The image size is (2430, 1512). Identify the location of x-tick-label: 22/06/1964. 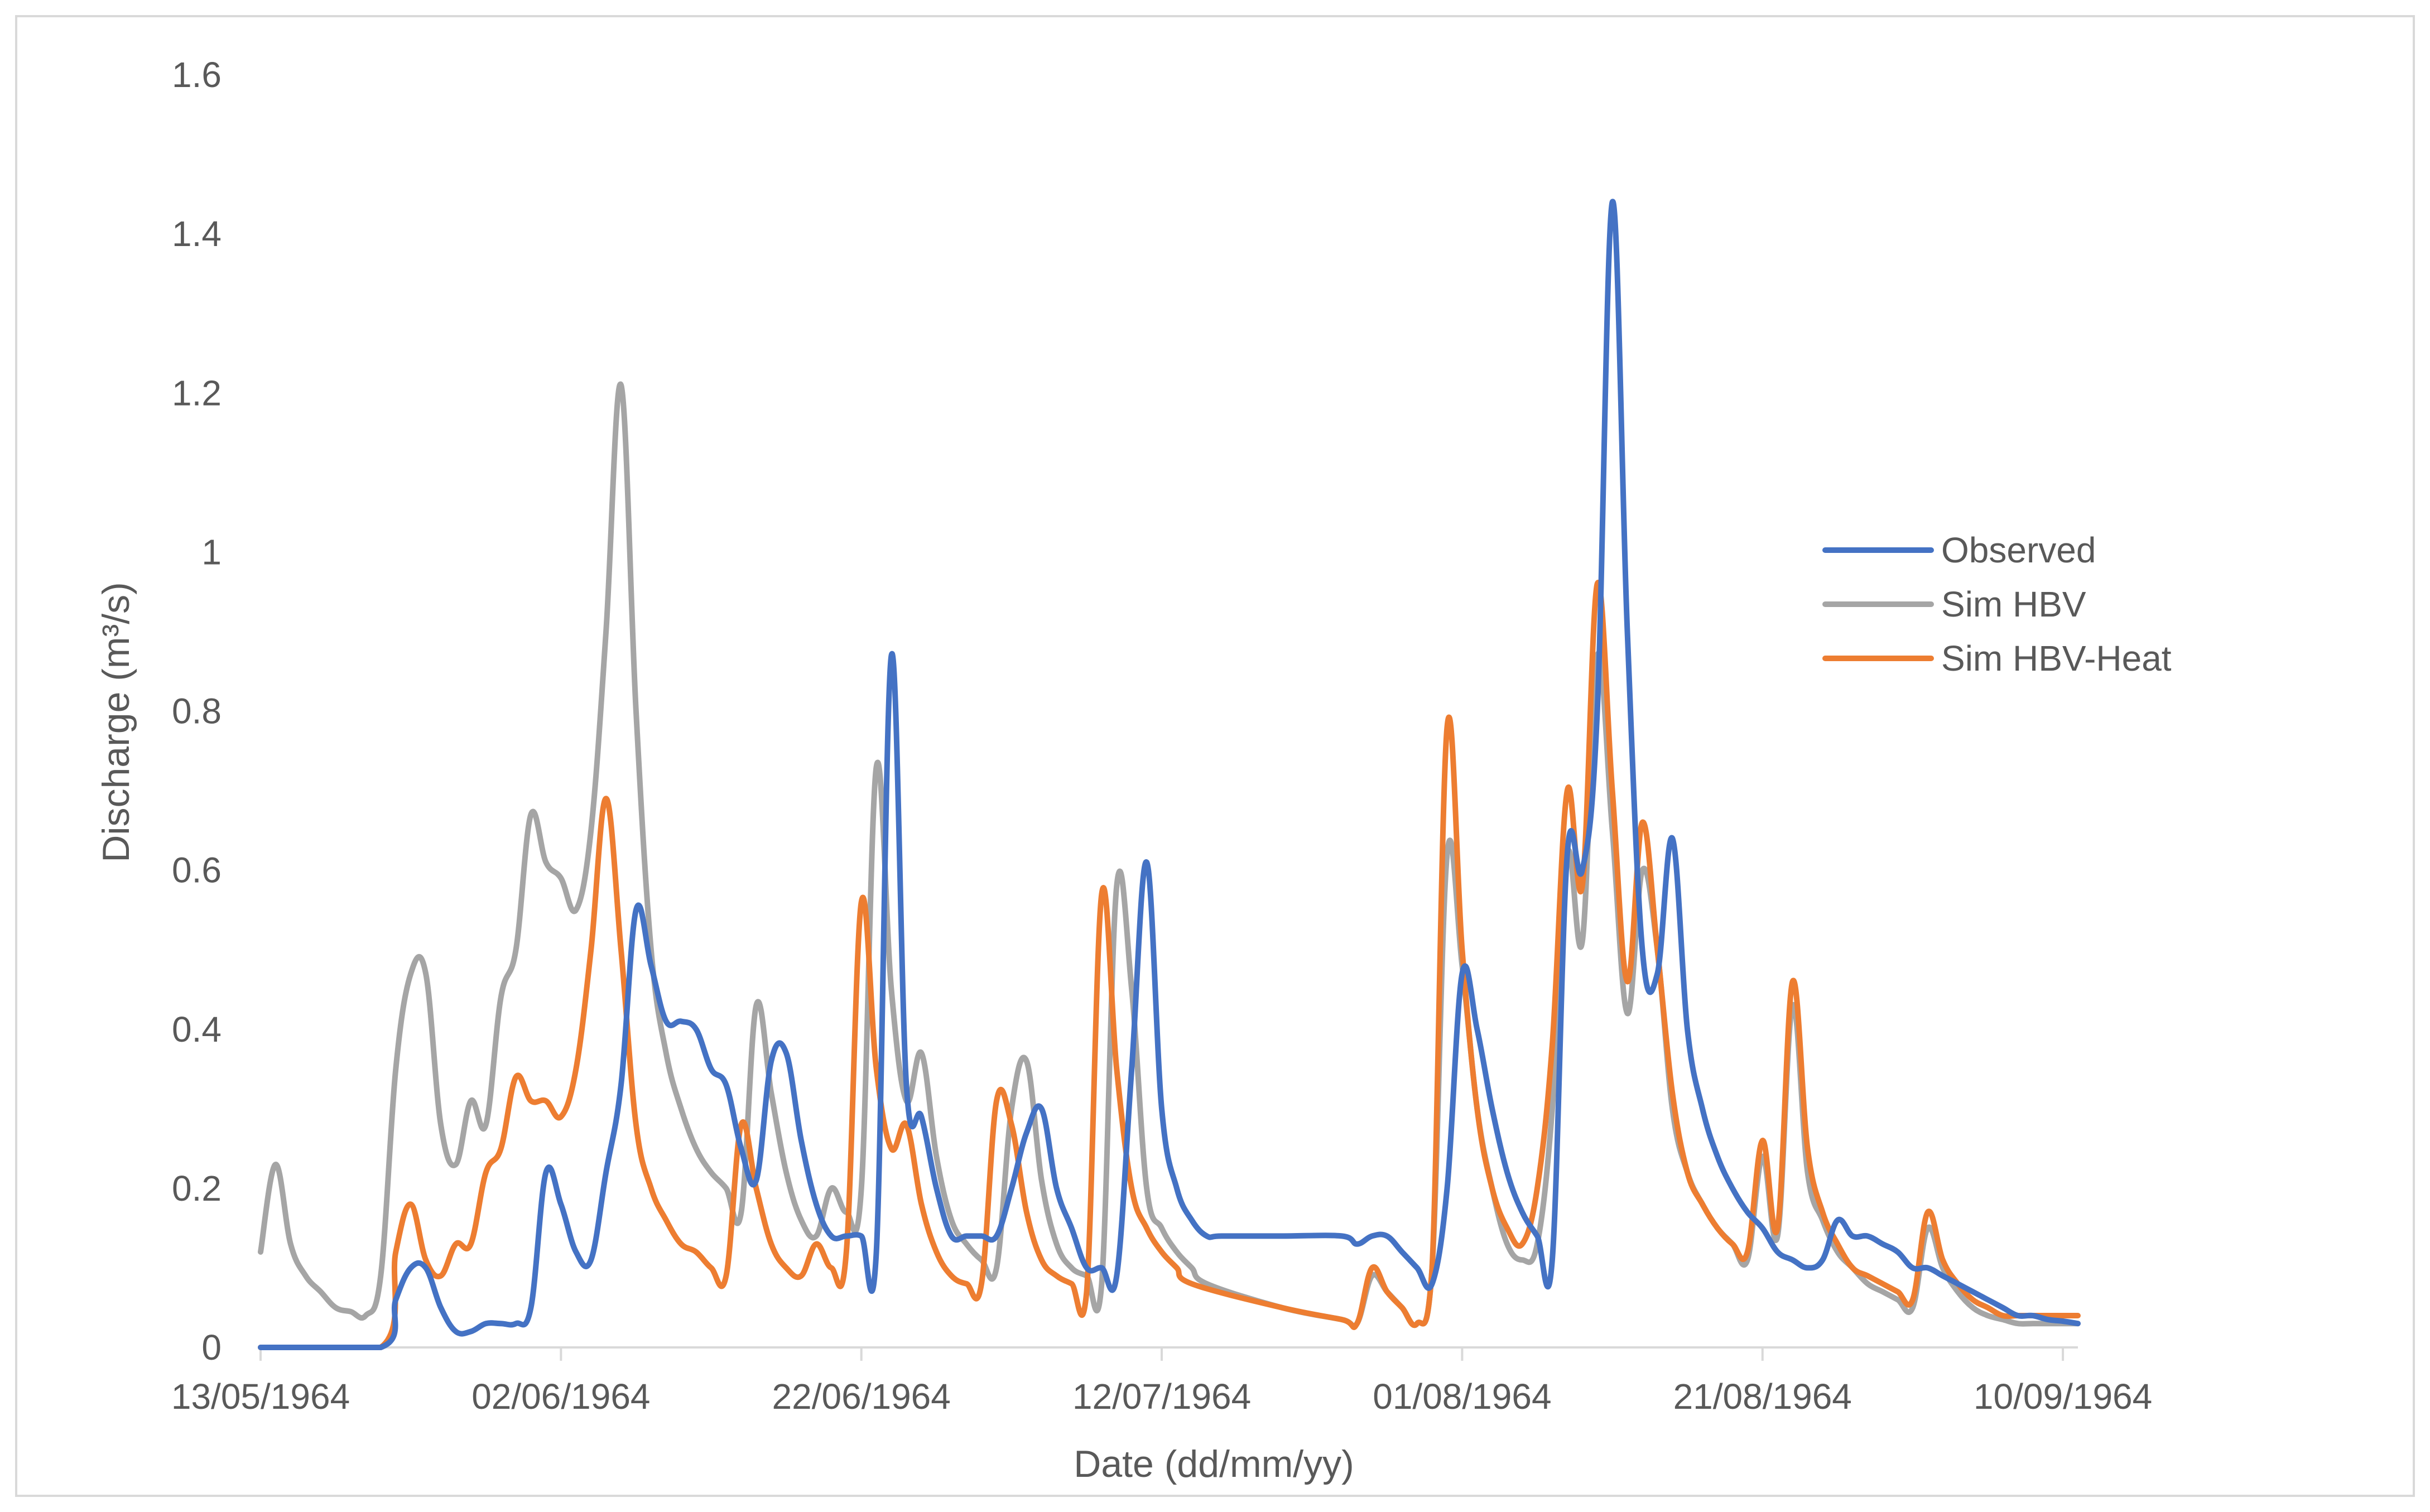
(861, 1396).